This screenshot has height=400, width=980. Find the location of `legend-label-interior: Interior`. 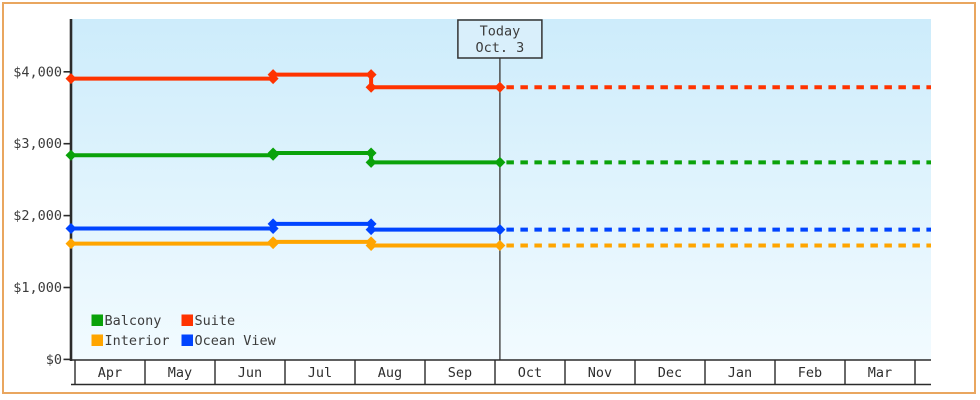

legend-label-interior: Interior is located at coordinates (137, 341).